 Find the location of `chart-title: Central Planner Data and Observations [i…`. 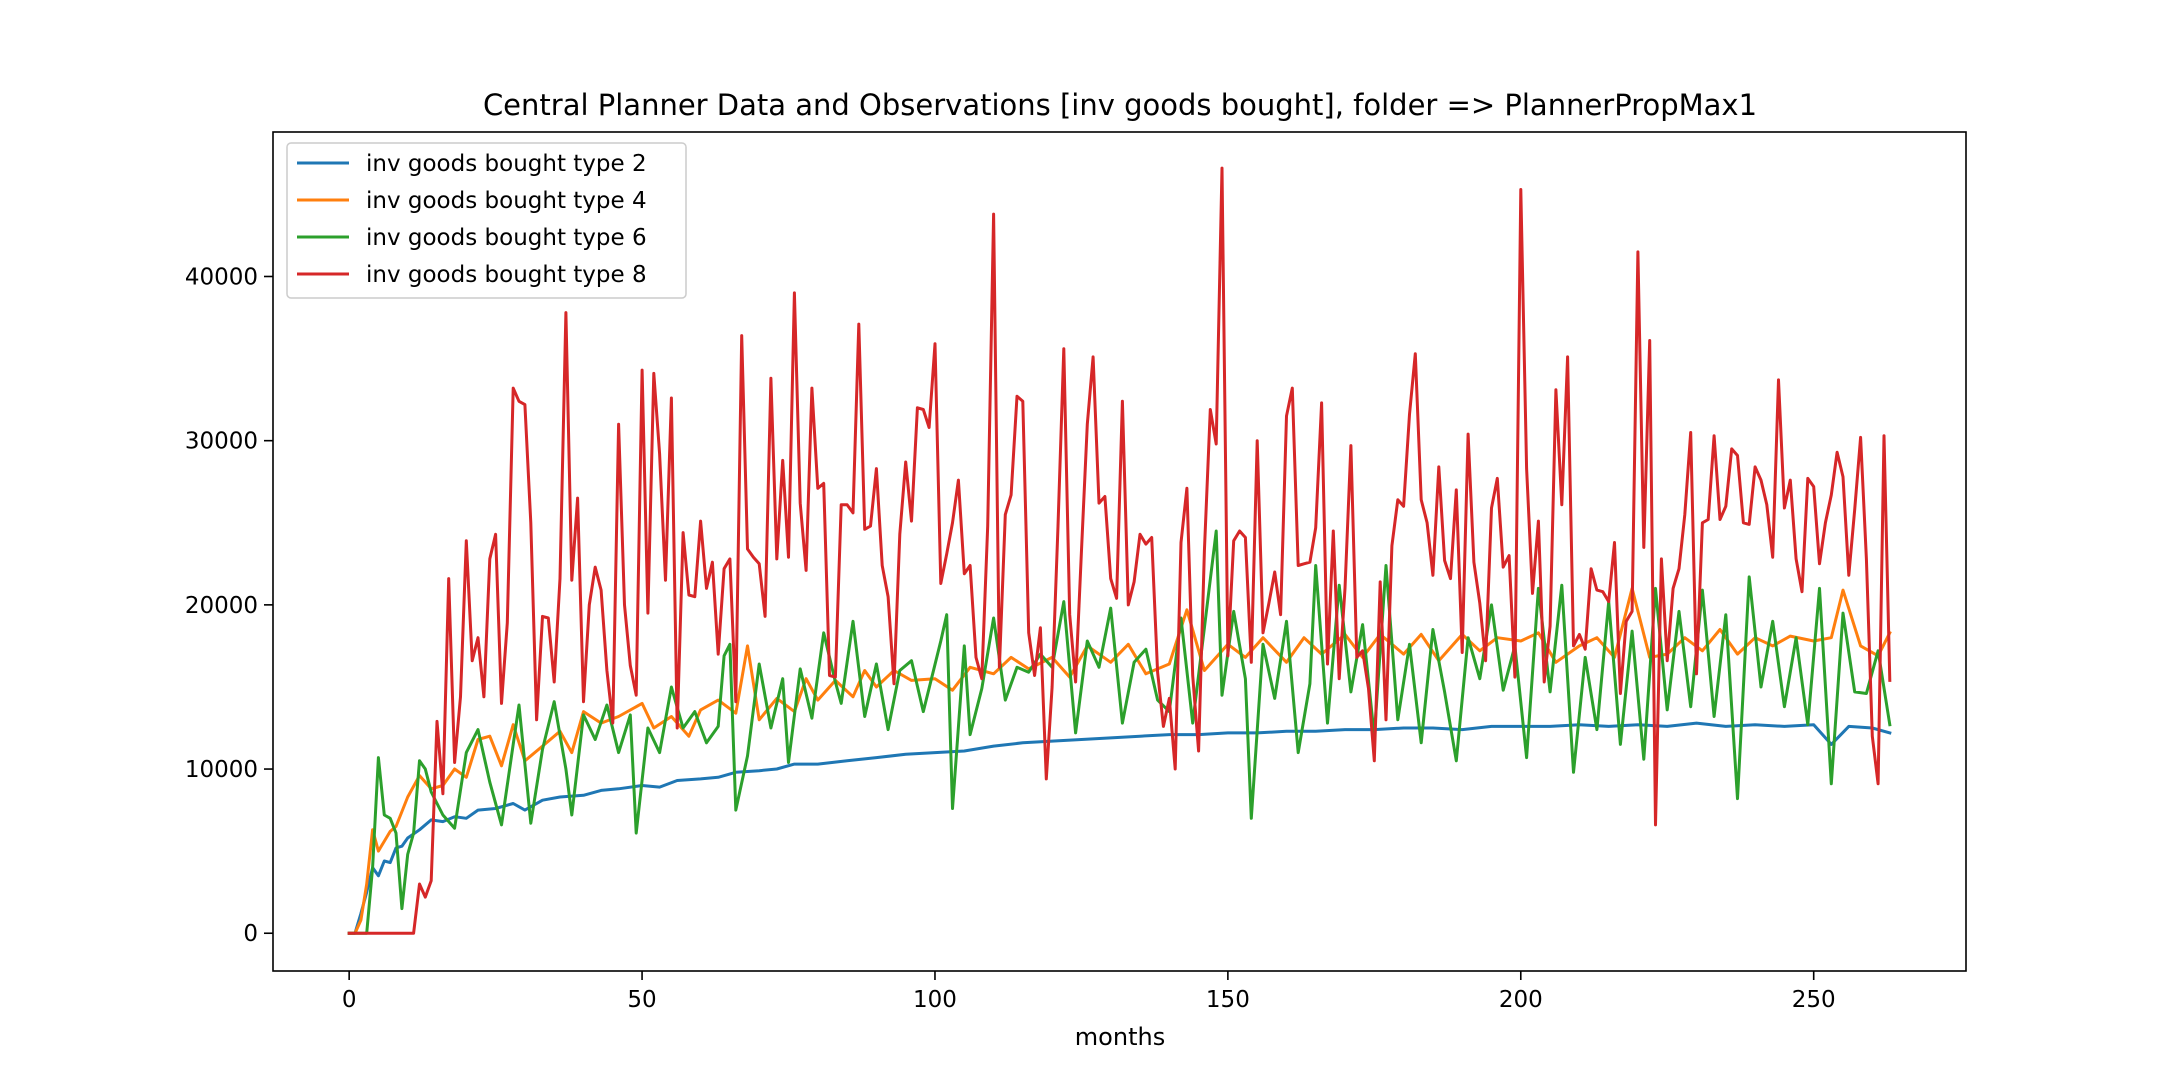

chart-title: Central Planner Data and Observations [i… is located at coordinates (1120, 105).